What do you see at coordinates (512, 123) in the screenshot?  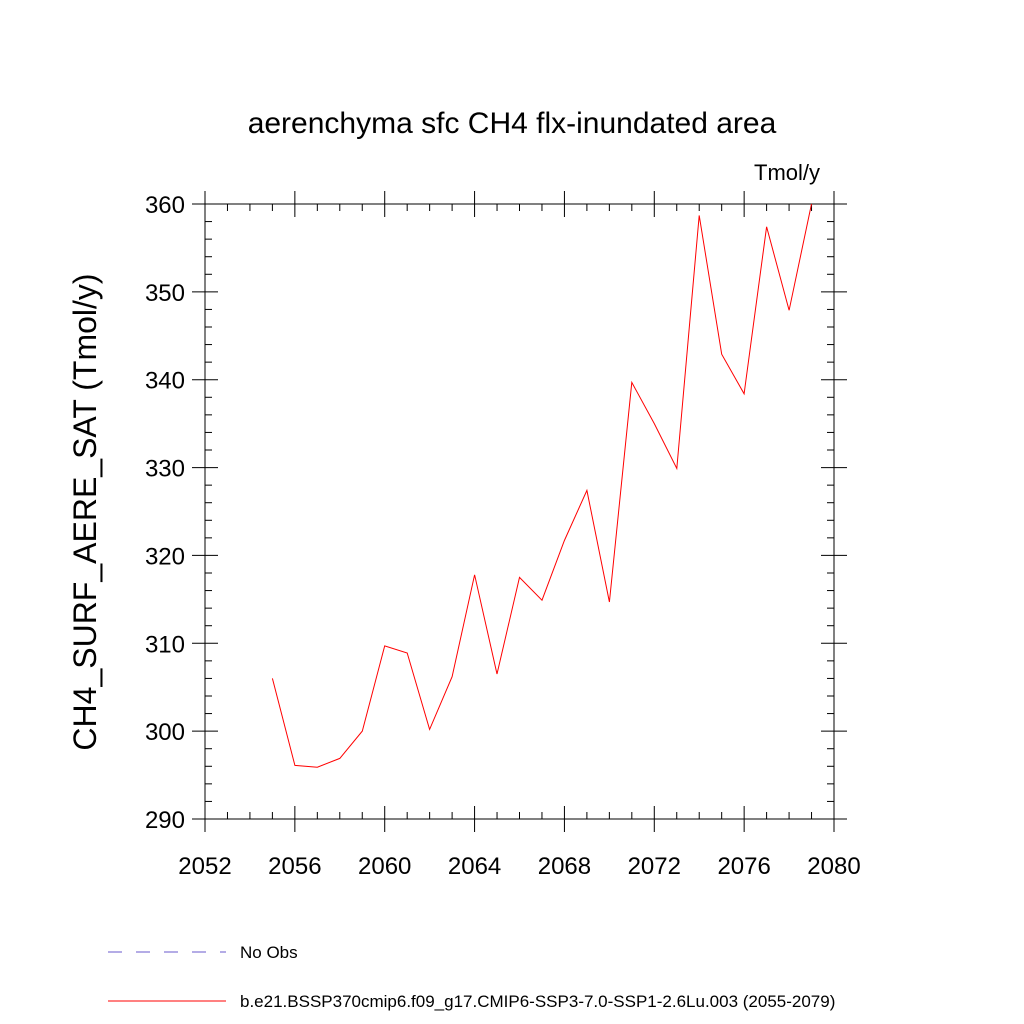 I see `chart-title: aerenchyma sfc CH4 flx-inundated area` at bounding box center [512, 123].